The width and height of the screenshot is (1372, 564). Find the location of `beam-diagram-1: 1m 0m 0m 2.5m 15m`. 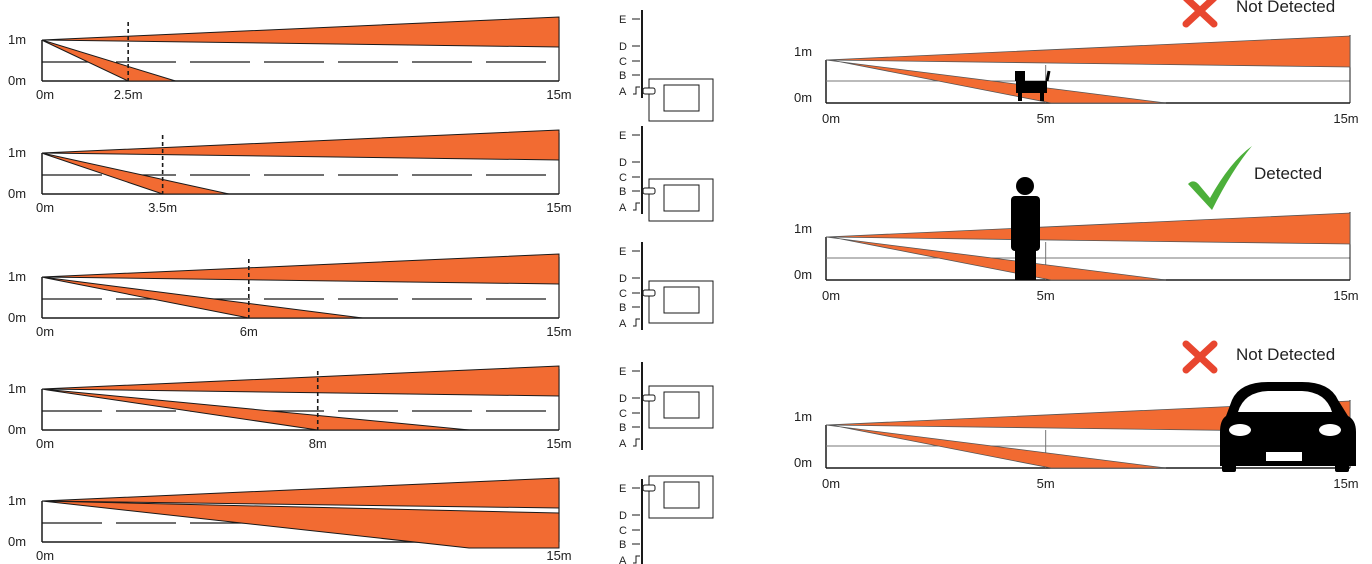

beam-diagram-1: 1m 0m 0m 2.5m 15m is located at coordinates (290, 59).